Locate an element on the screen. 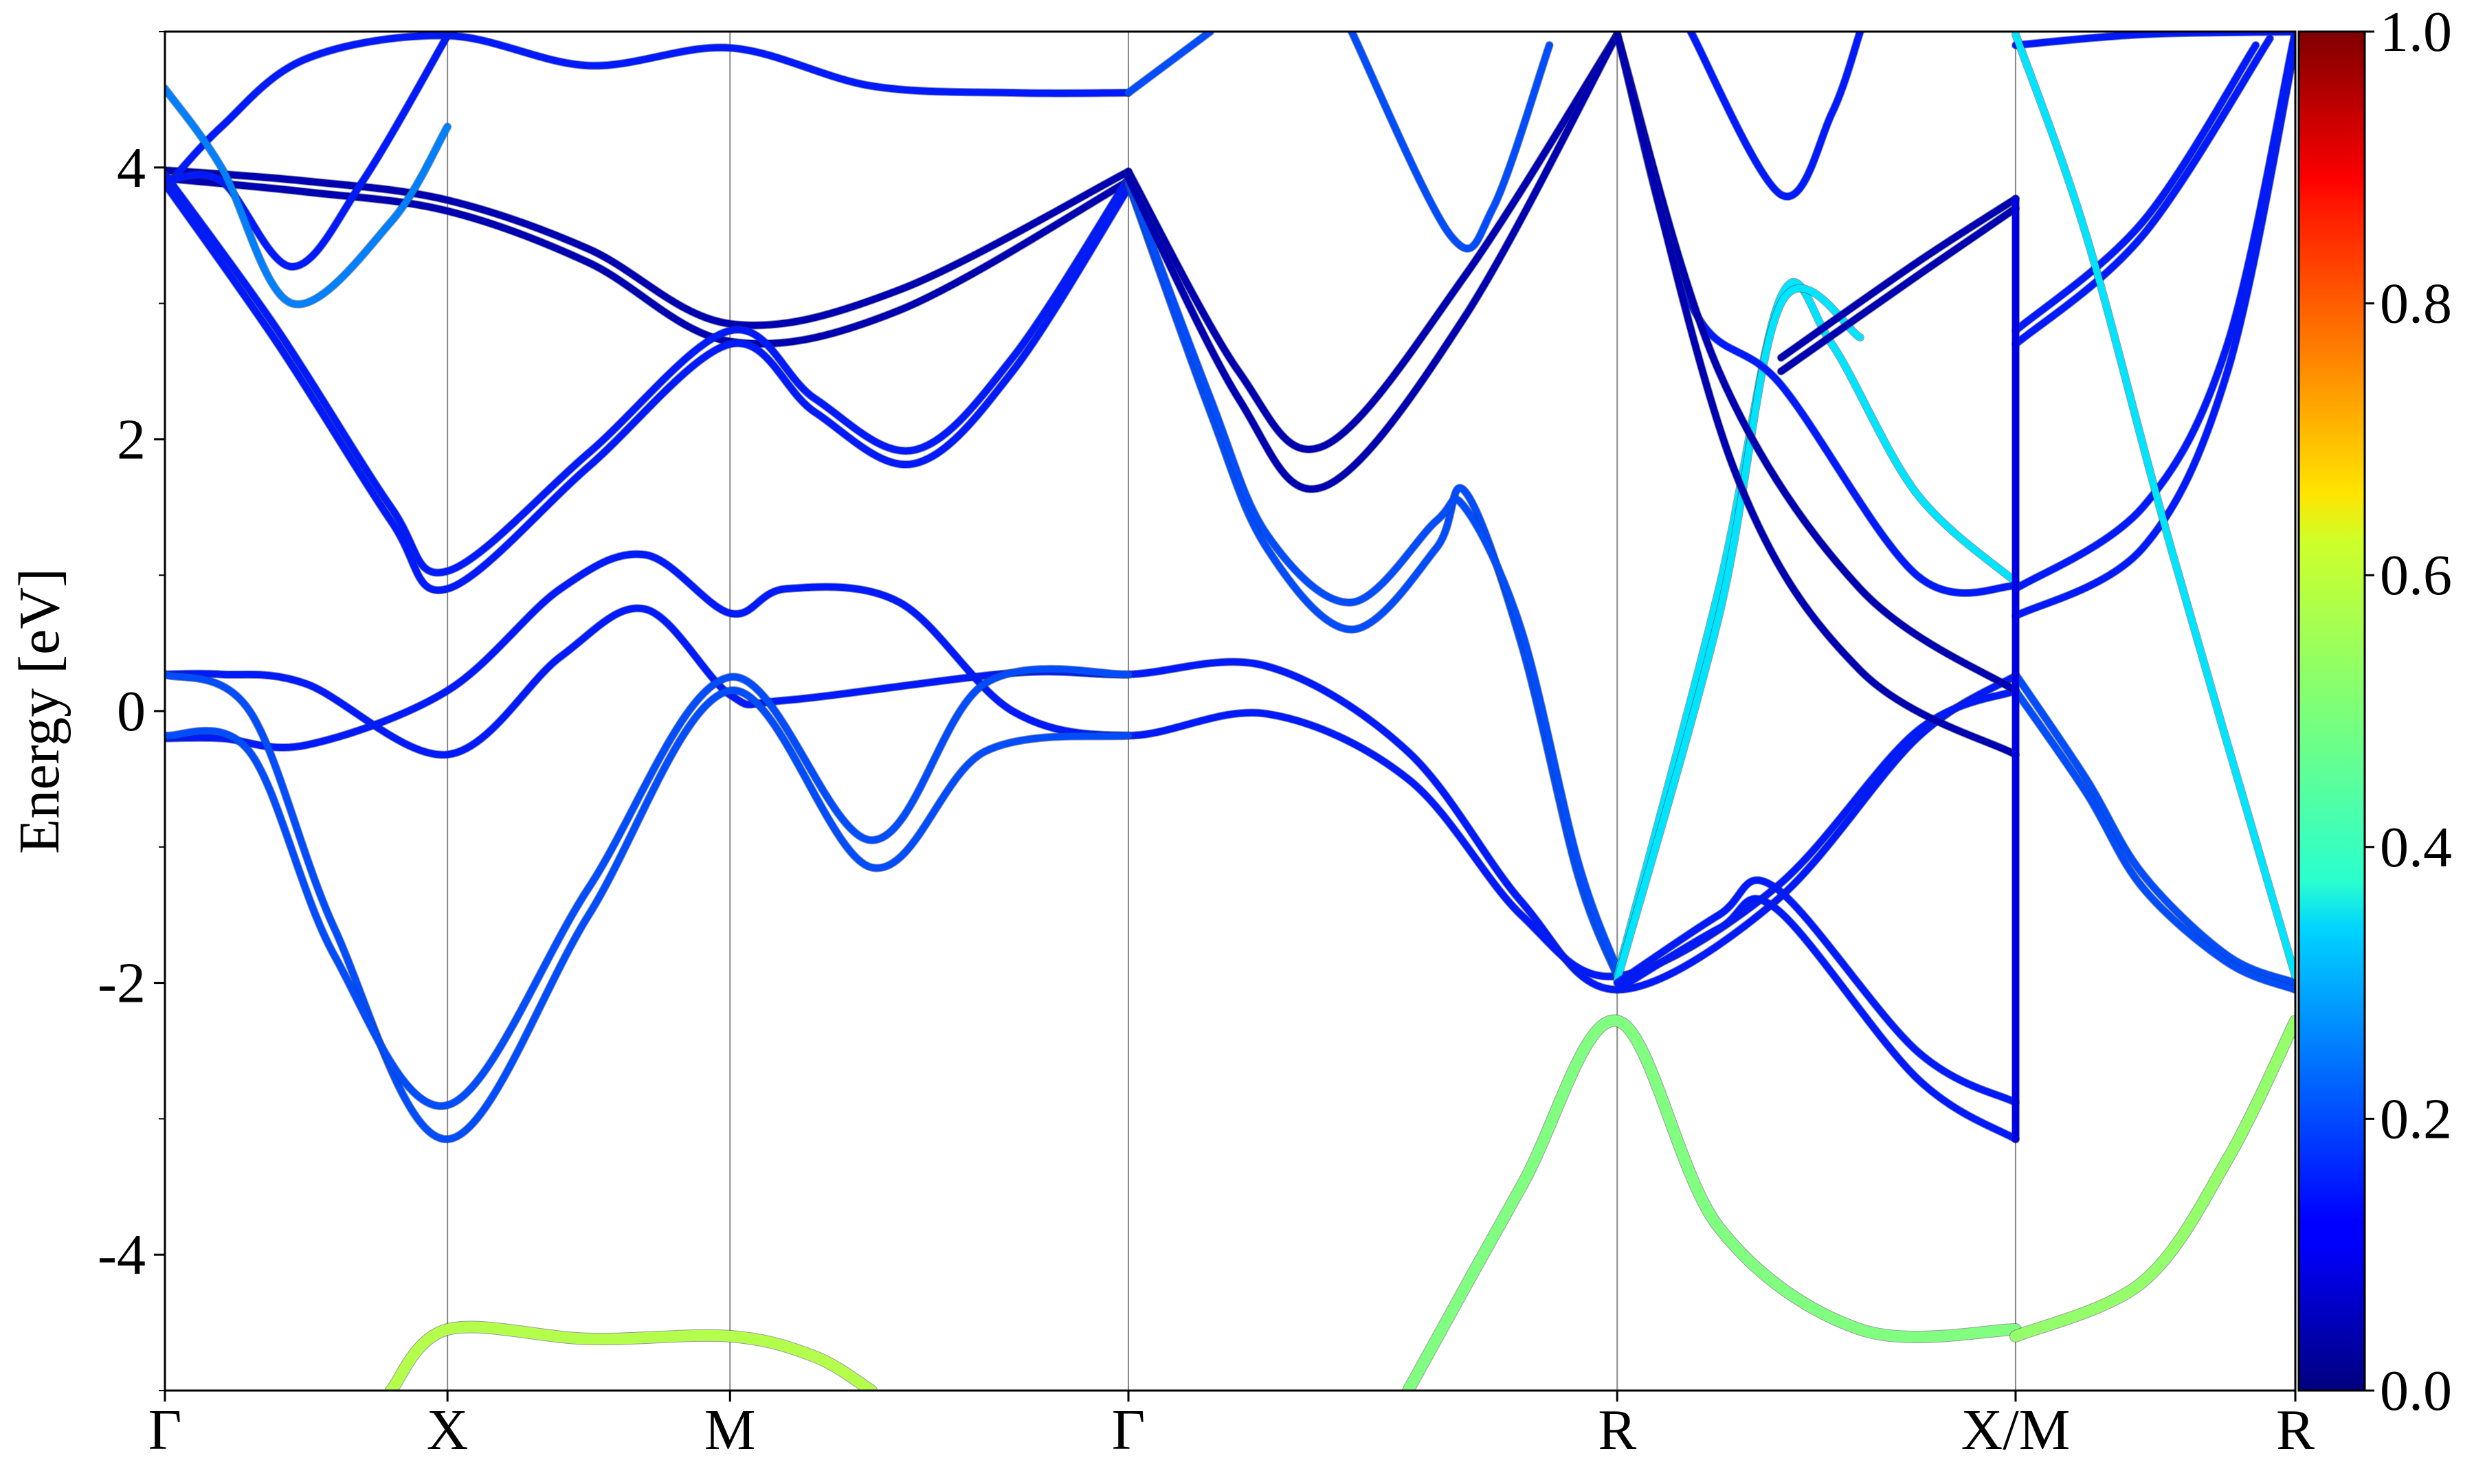 This screenshot has width=2474, height=1484. colorbar-tick-label: 0.2 is located at coordinates (2416, 1119).